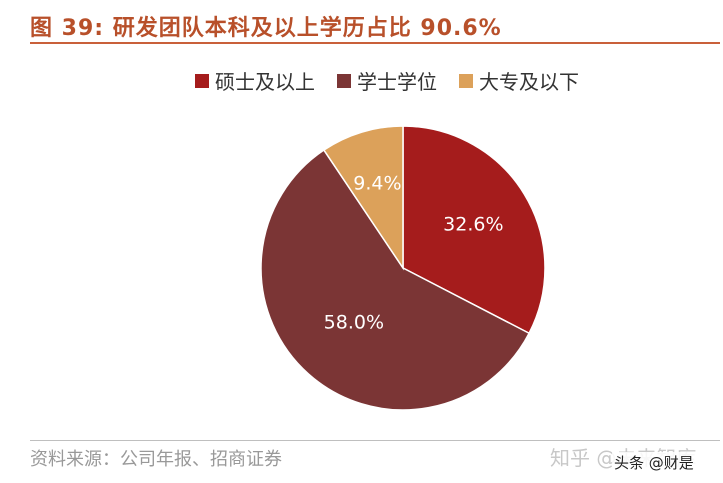 The height and width of the screenshot is (483, 723). I want to click on title-divider, so click(375, 43).